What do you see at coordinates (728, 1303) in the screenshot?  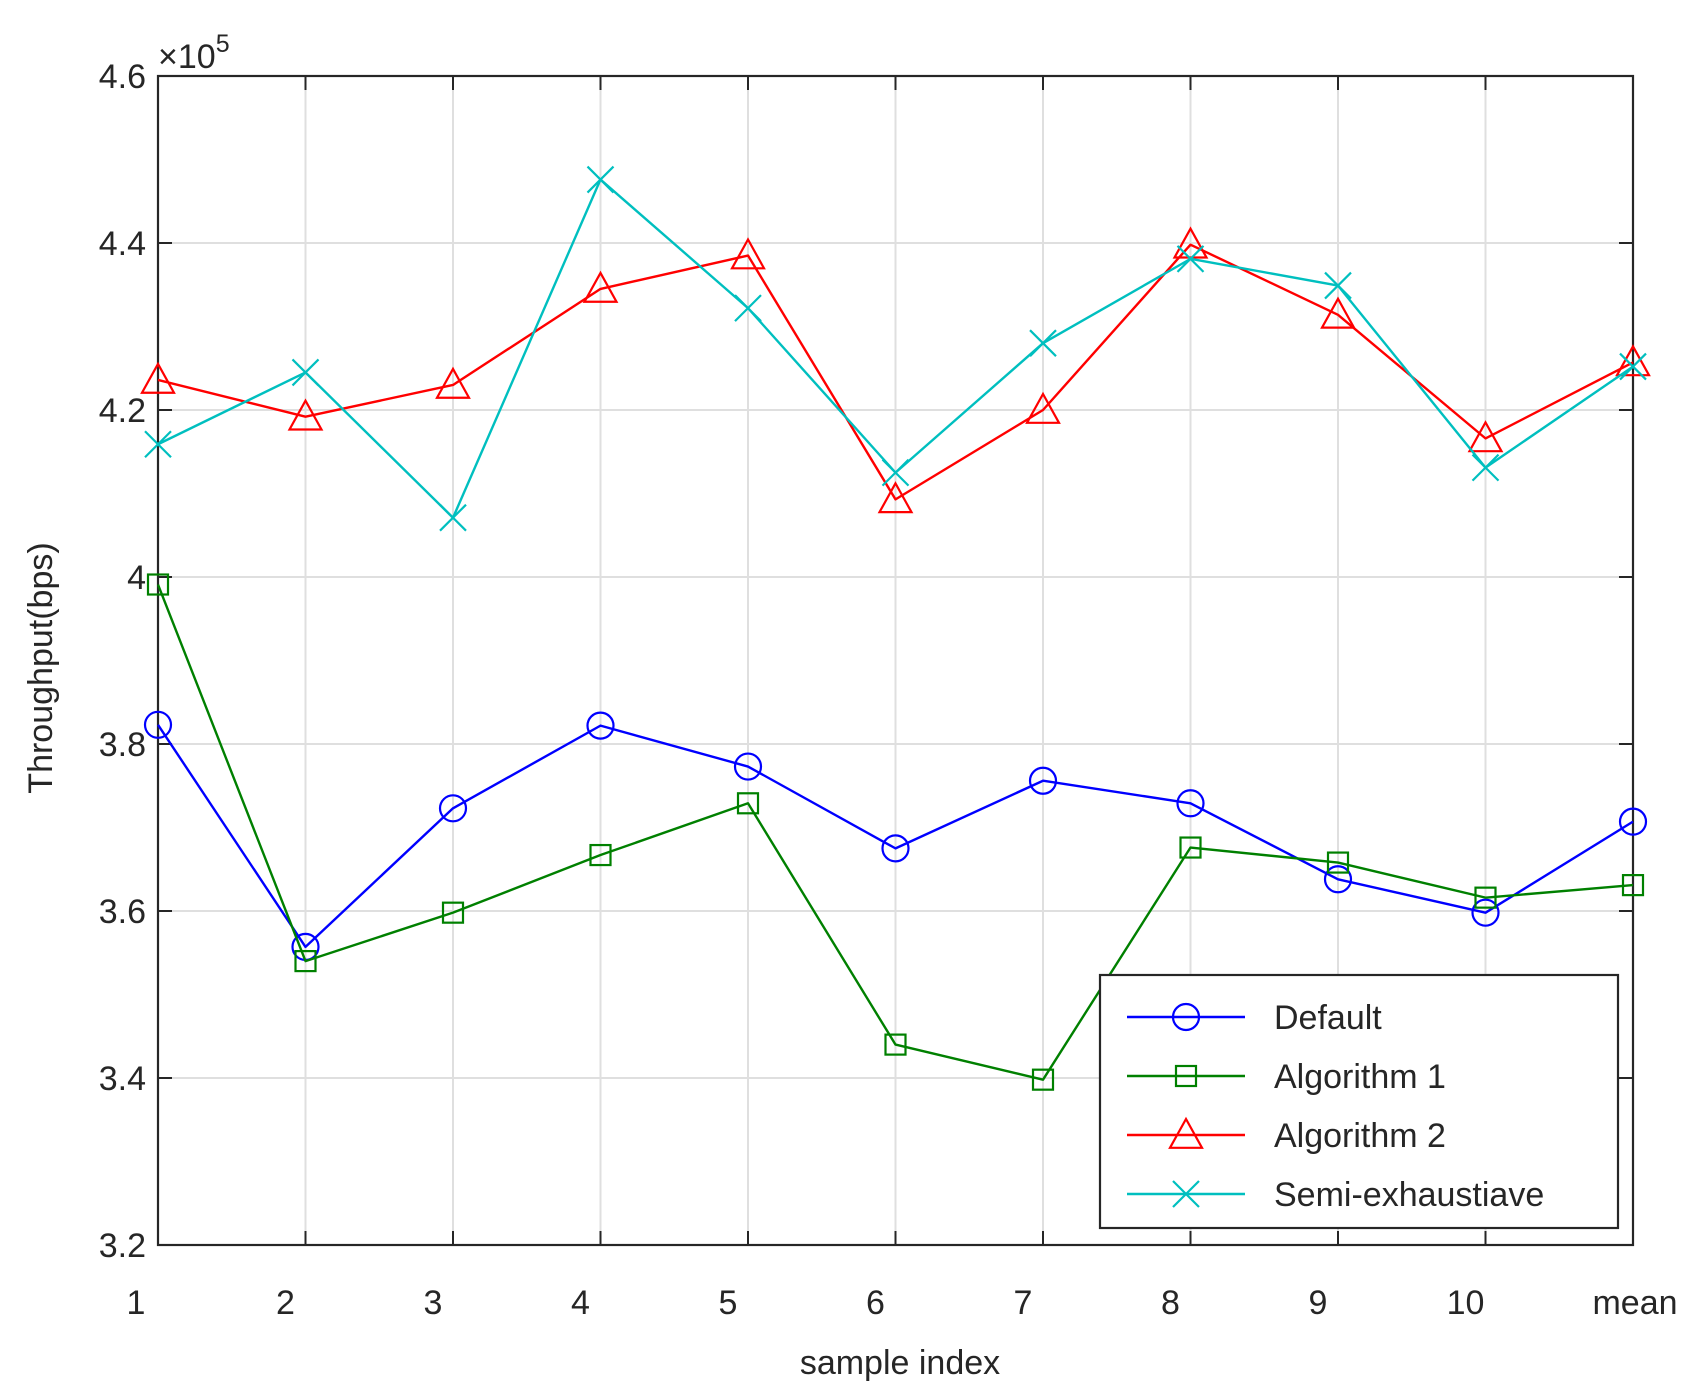 I see `x-tick-label: 5` at bounding box center [728, 1303].